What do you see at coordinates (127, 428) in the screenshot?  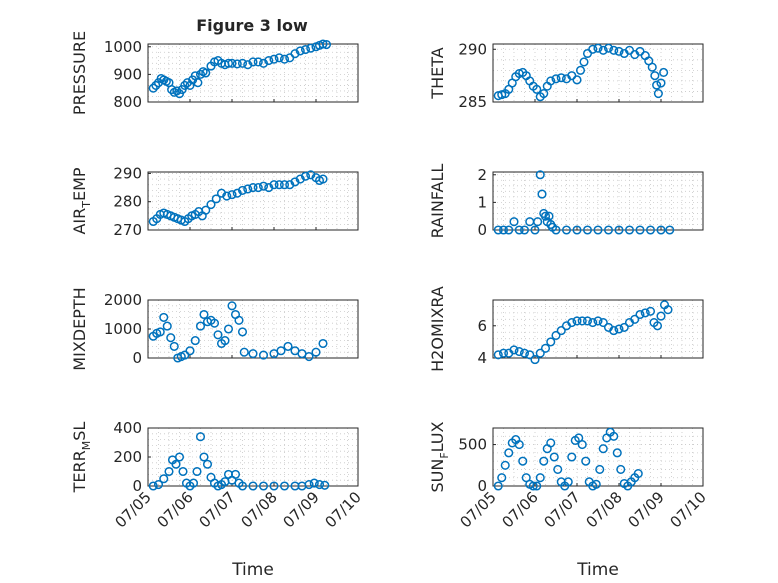 I see `y-tick-label: 400` at bounding box center [127, 428].